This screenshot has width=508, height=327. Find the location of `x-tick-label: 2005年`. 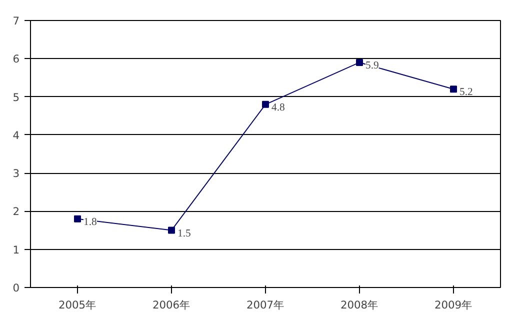

x-tick-label: 2005年 is located at coordinates (77, 305).